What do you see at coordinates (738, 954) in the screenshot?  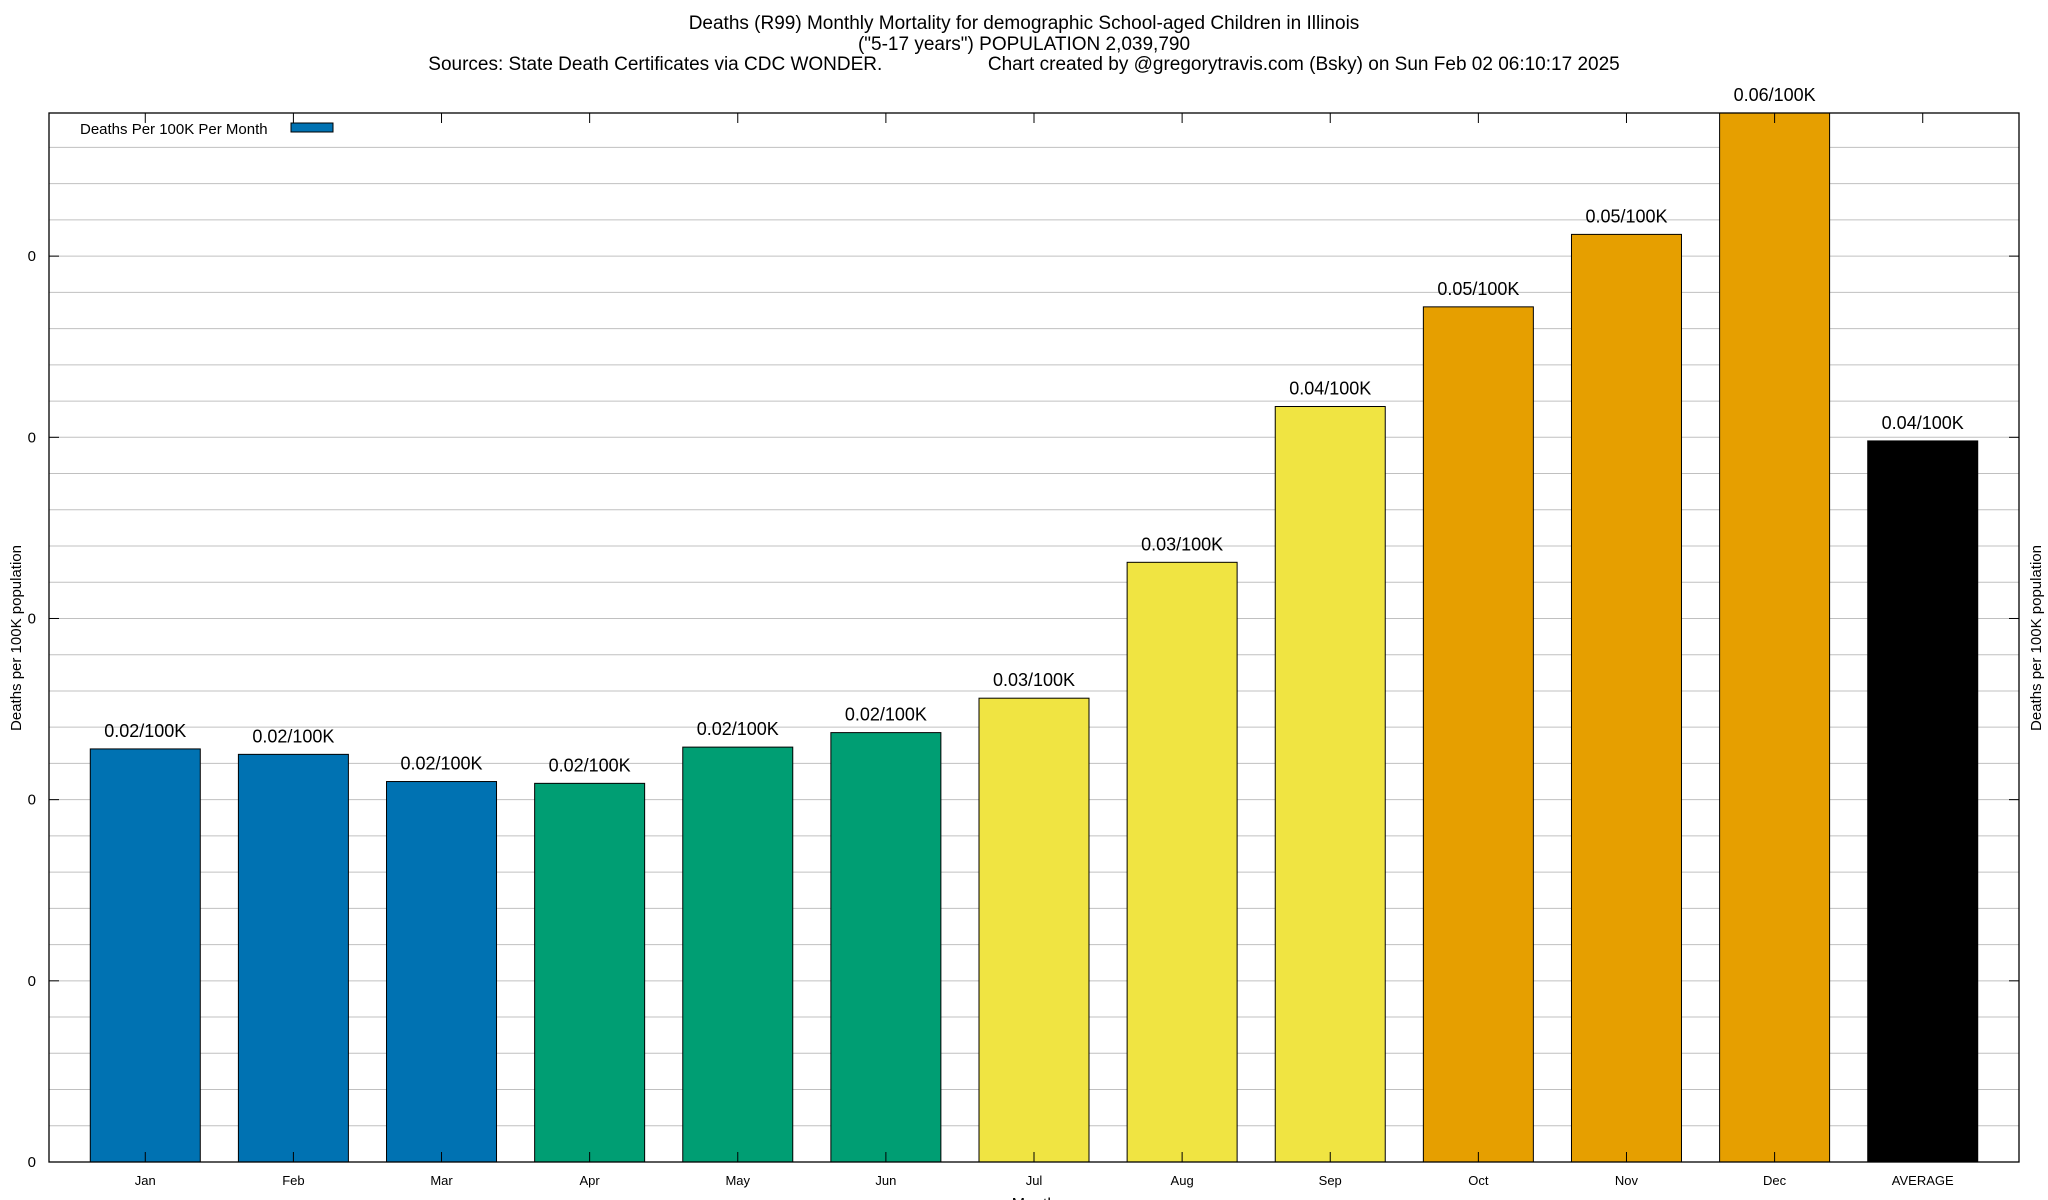 I see `bar-may` at bounding box center [738, 954].